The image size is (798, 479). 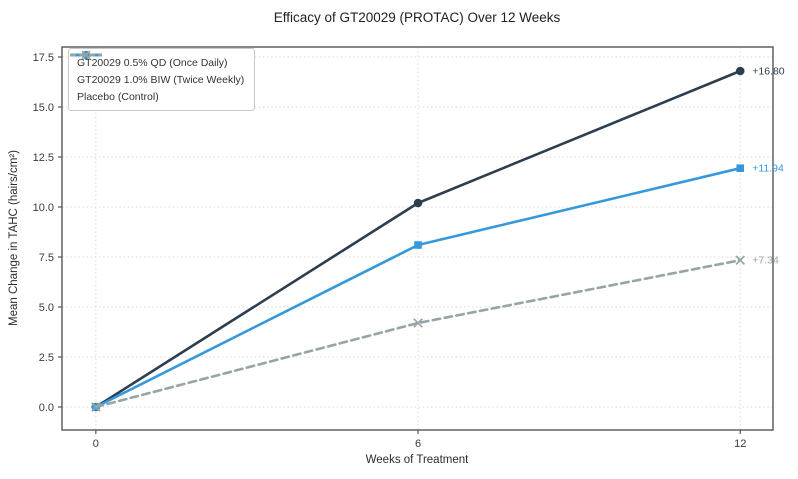 I want to click on end-value-label: +11.94, so click(x=768, y=169).